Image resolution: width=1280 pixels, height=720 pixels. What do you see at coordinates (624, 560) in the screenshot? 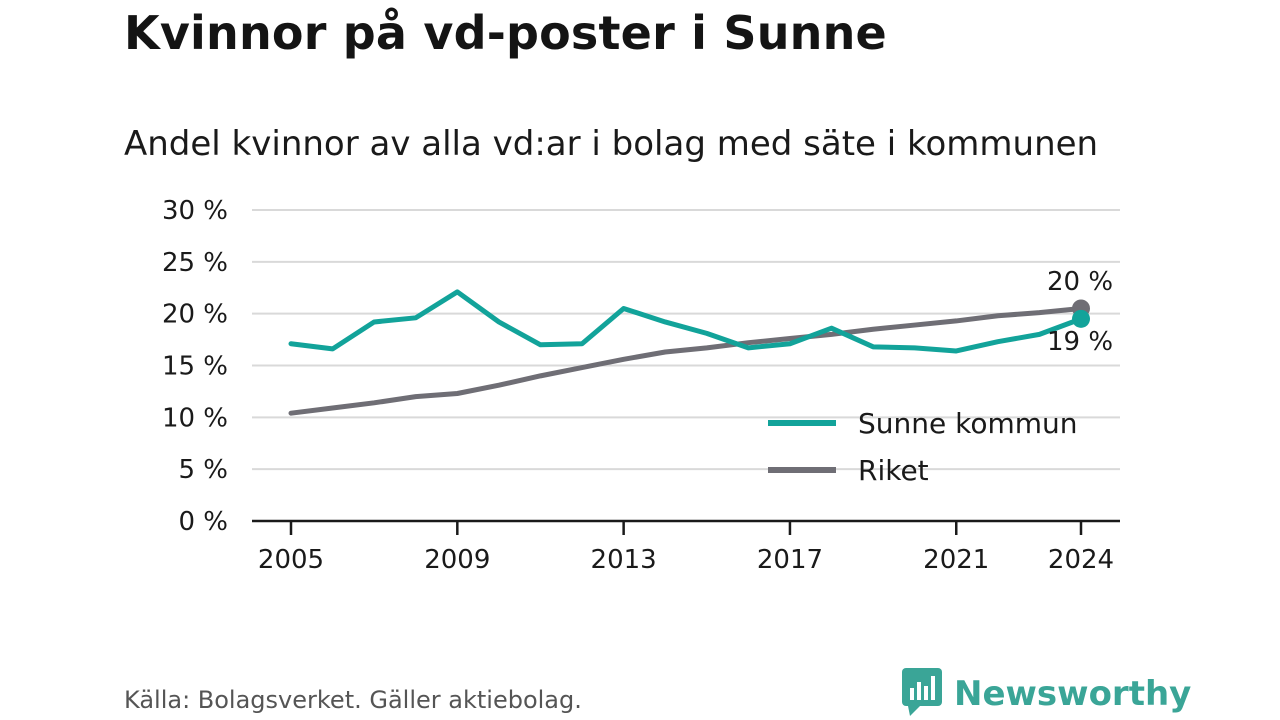
I see `x-tick-label: 2013` at bounding box center [624, 560].